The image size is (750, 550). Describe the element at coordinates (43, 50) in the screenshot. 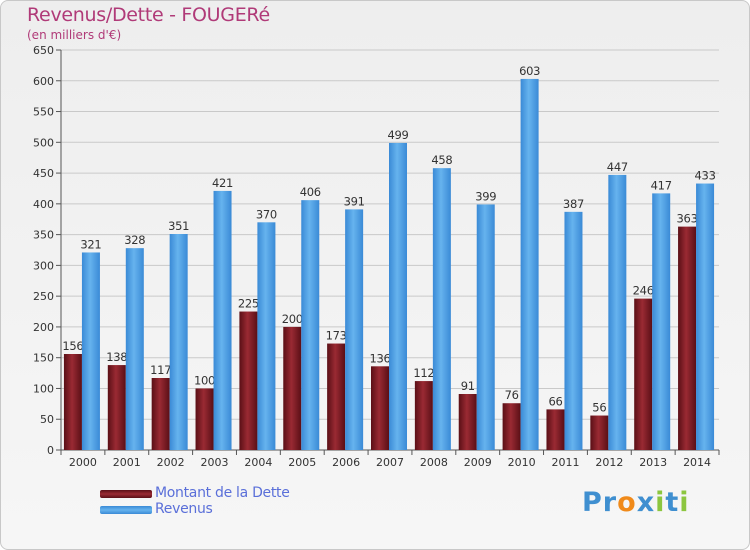

I see `y-tick-label: 650` at that location.